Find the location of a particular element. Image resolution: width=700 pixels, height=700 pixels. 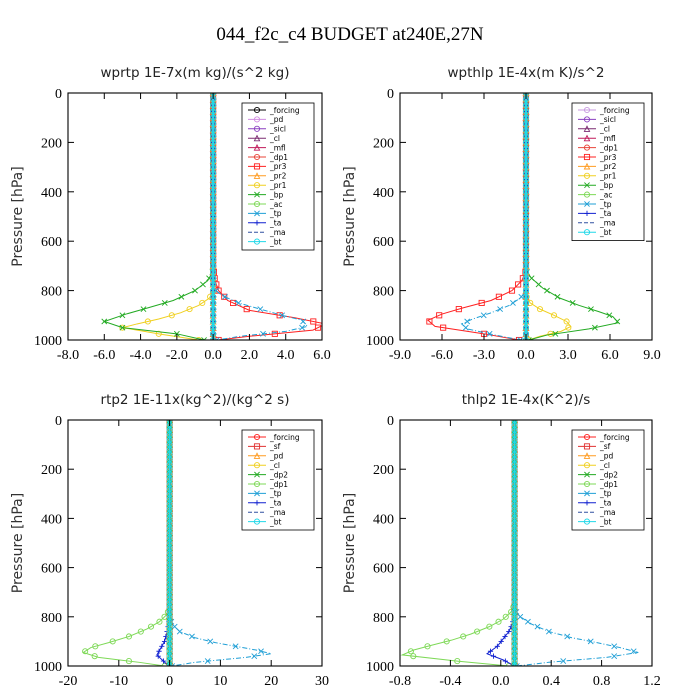

x-tick-label: 20 is located at coordinates (271, 681).